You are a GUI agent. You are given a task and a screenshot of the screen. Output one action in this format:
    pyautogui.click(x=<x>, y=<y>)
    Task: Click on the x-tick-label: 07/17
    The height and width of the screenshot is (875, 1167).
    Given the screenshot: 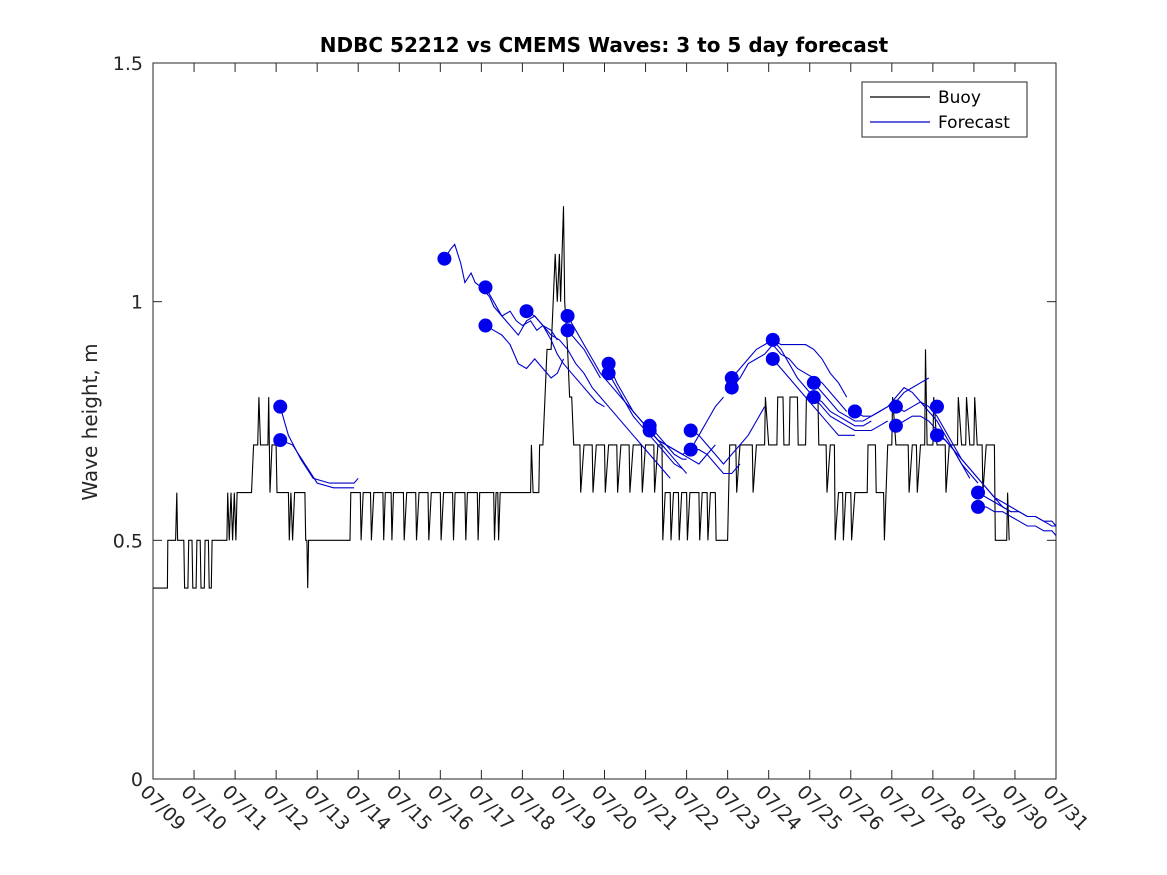 What is the action you would take?
    pyautogui.click(x=491, y=808)
    